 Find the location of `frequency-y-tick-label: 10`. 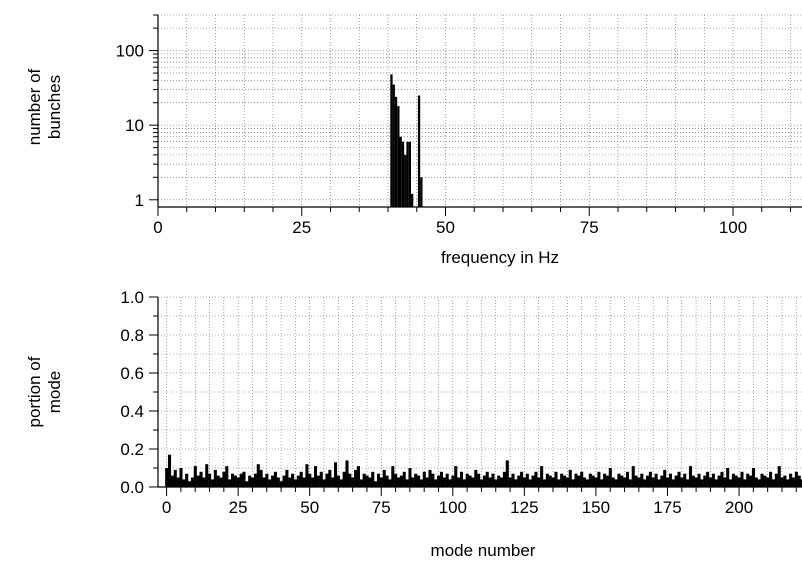

frequency-y-tick-label: 10 is located at coordinates (134, 125).